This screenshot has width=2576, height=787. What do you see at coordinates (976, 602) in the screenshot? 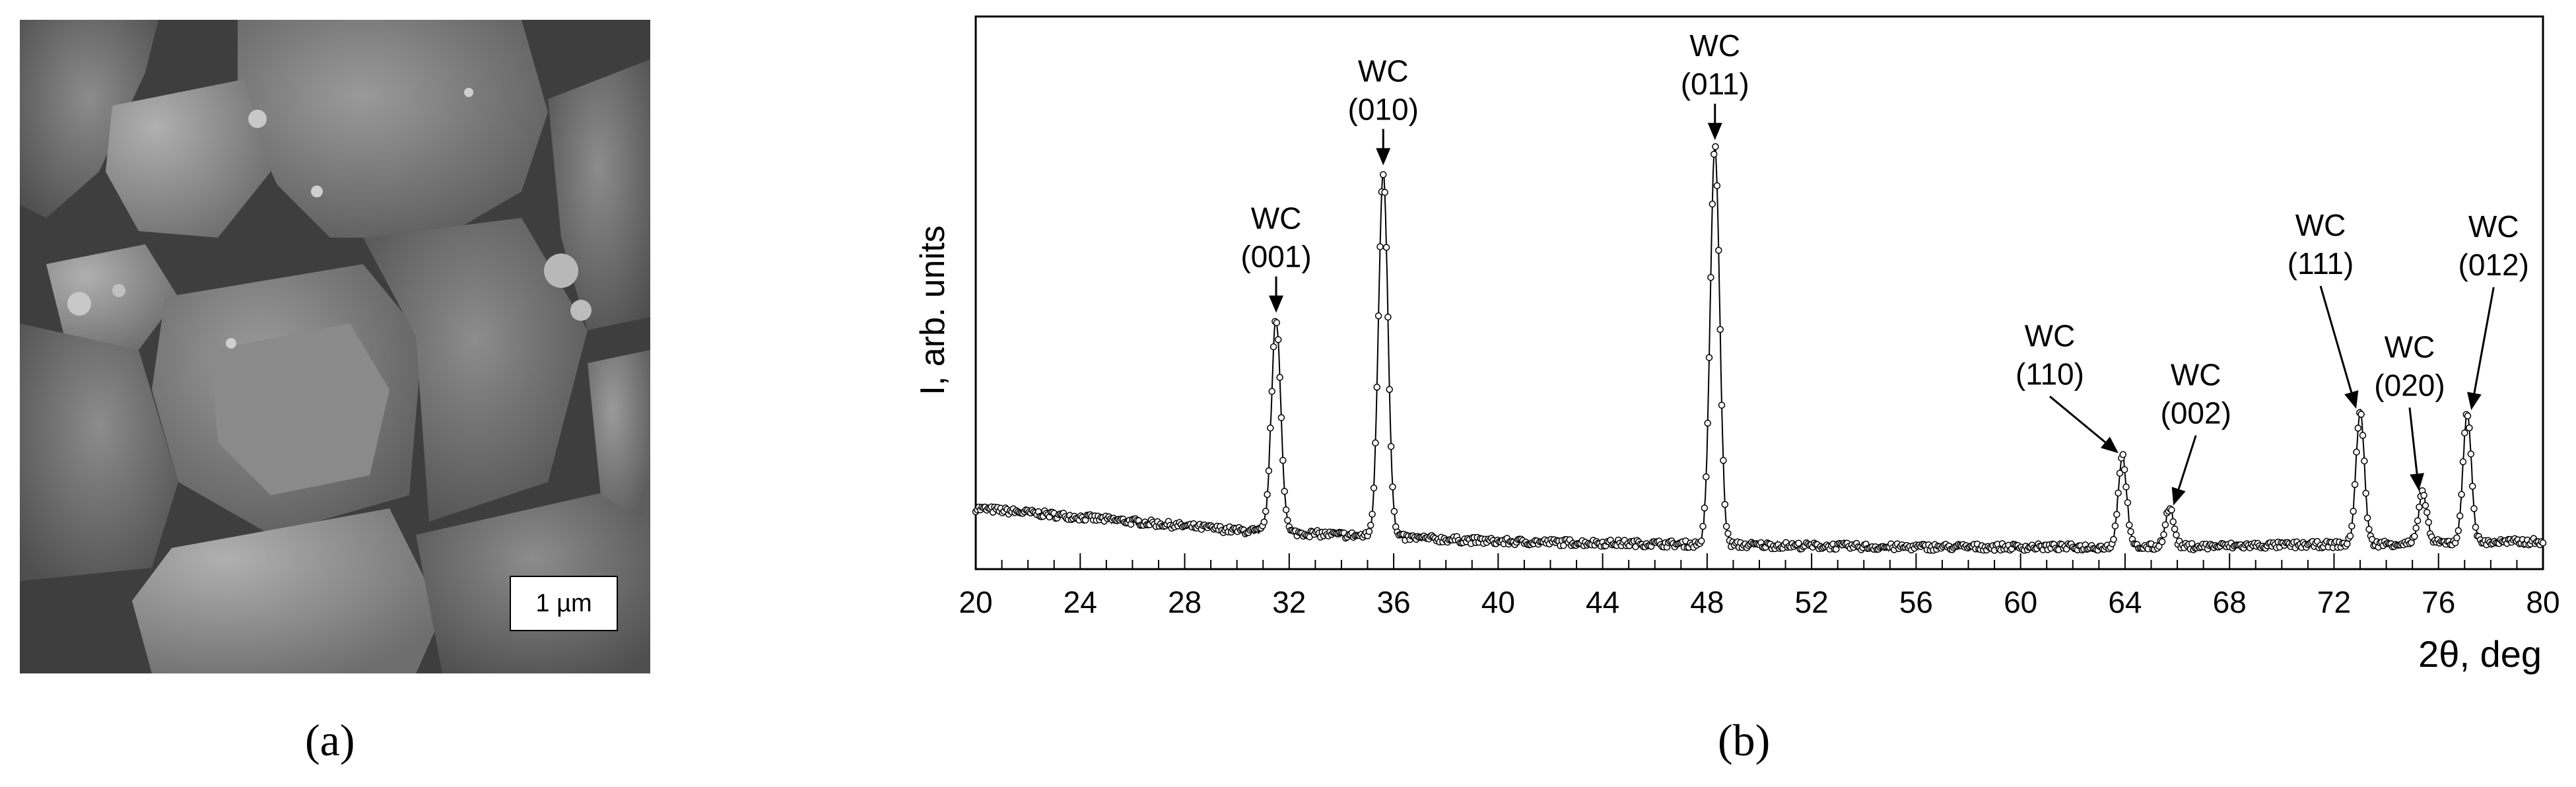
I see `x-tick-label: 20` at bounding box center [976, 602].